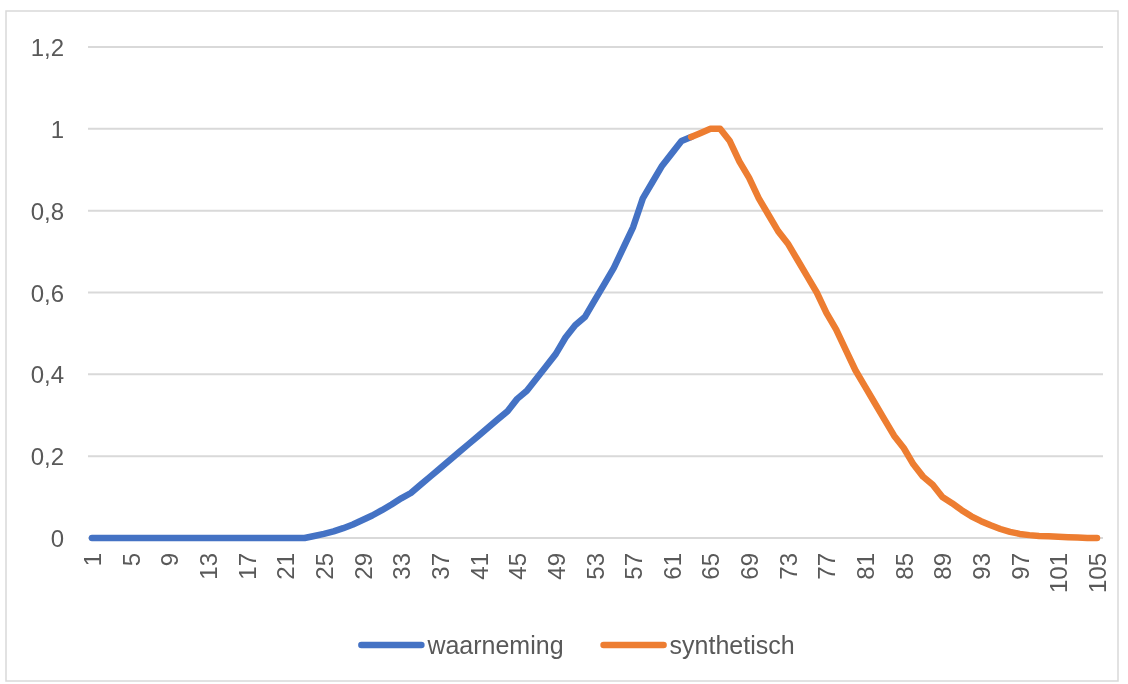 This screenshot has height=684, width=1128. Describe the element at coordinates (1058, 573) in the screenshot. I see `x-tick-label: 101` at that location.